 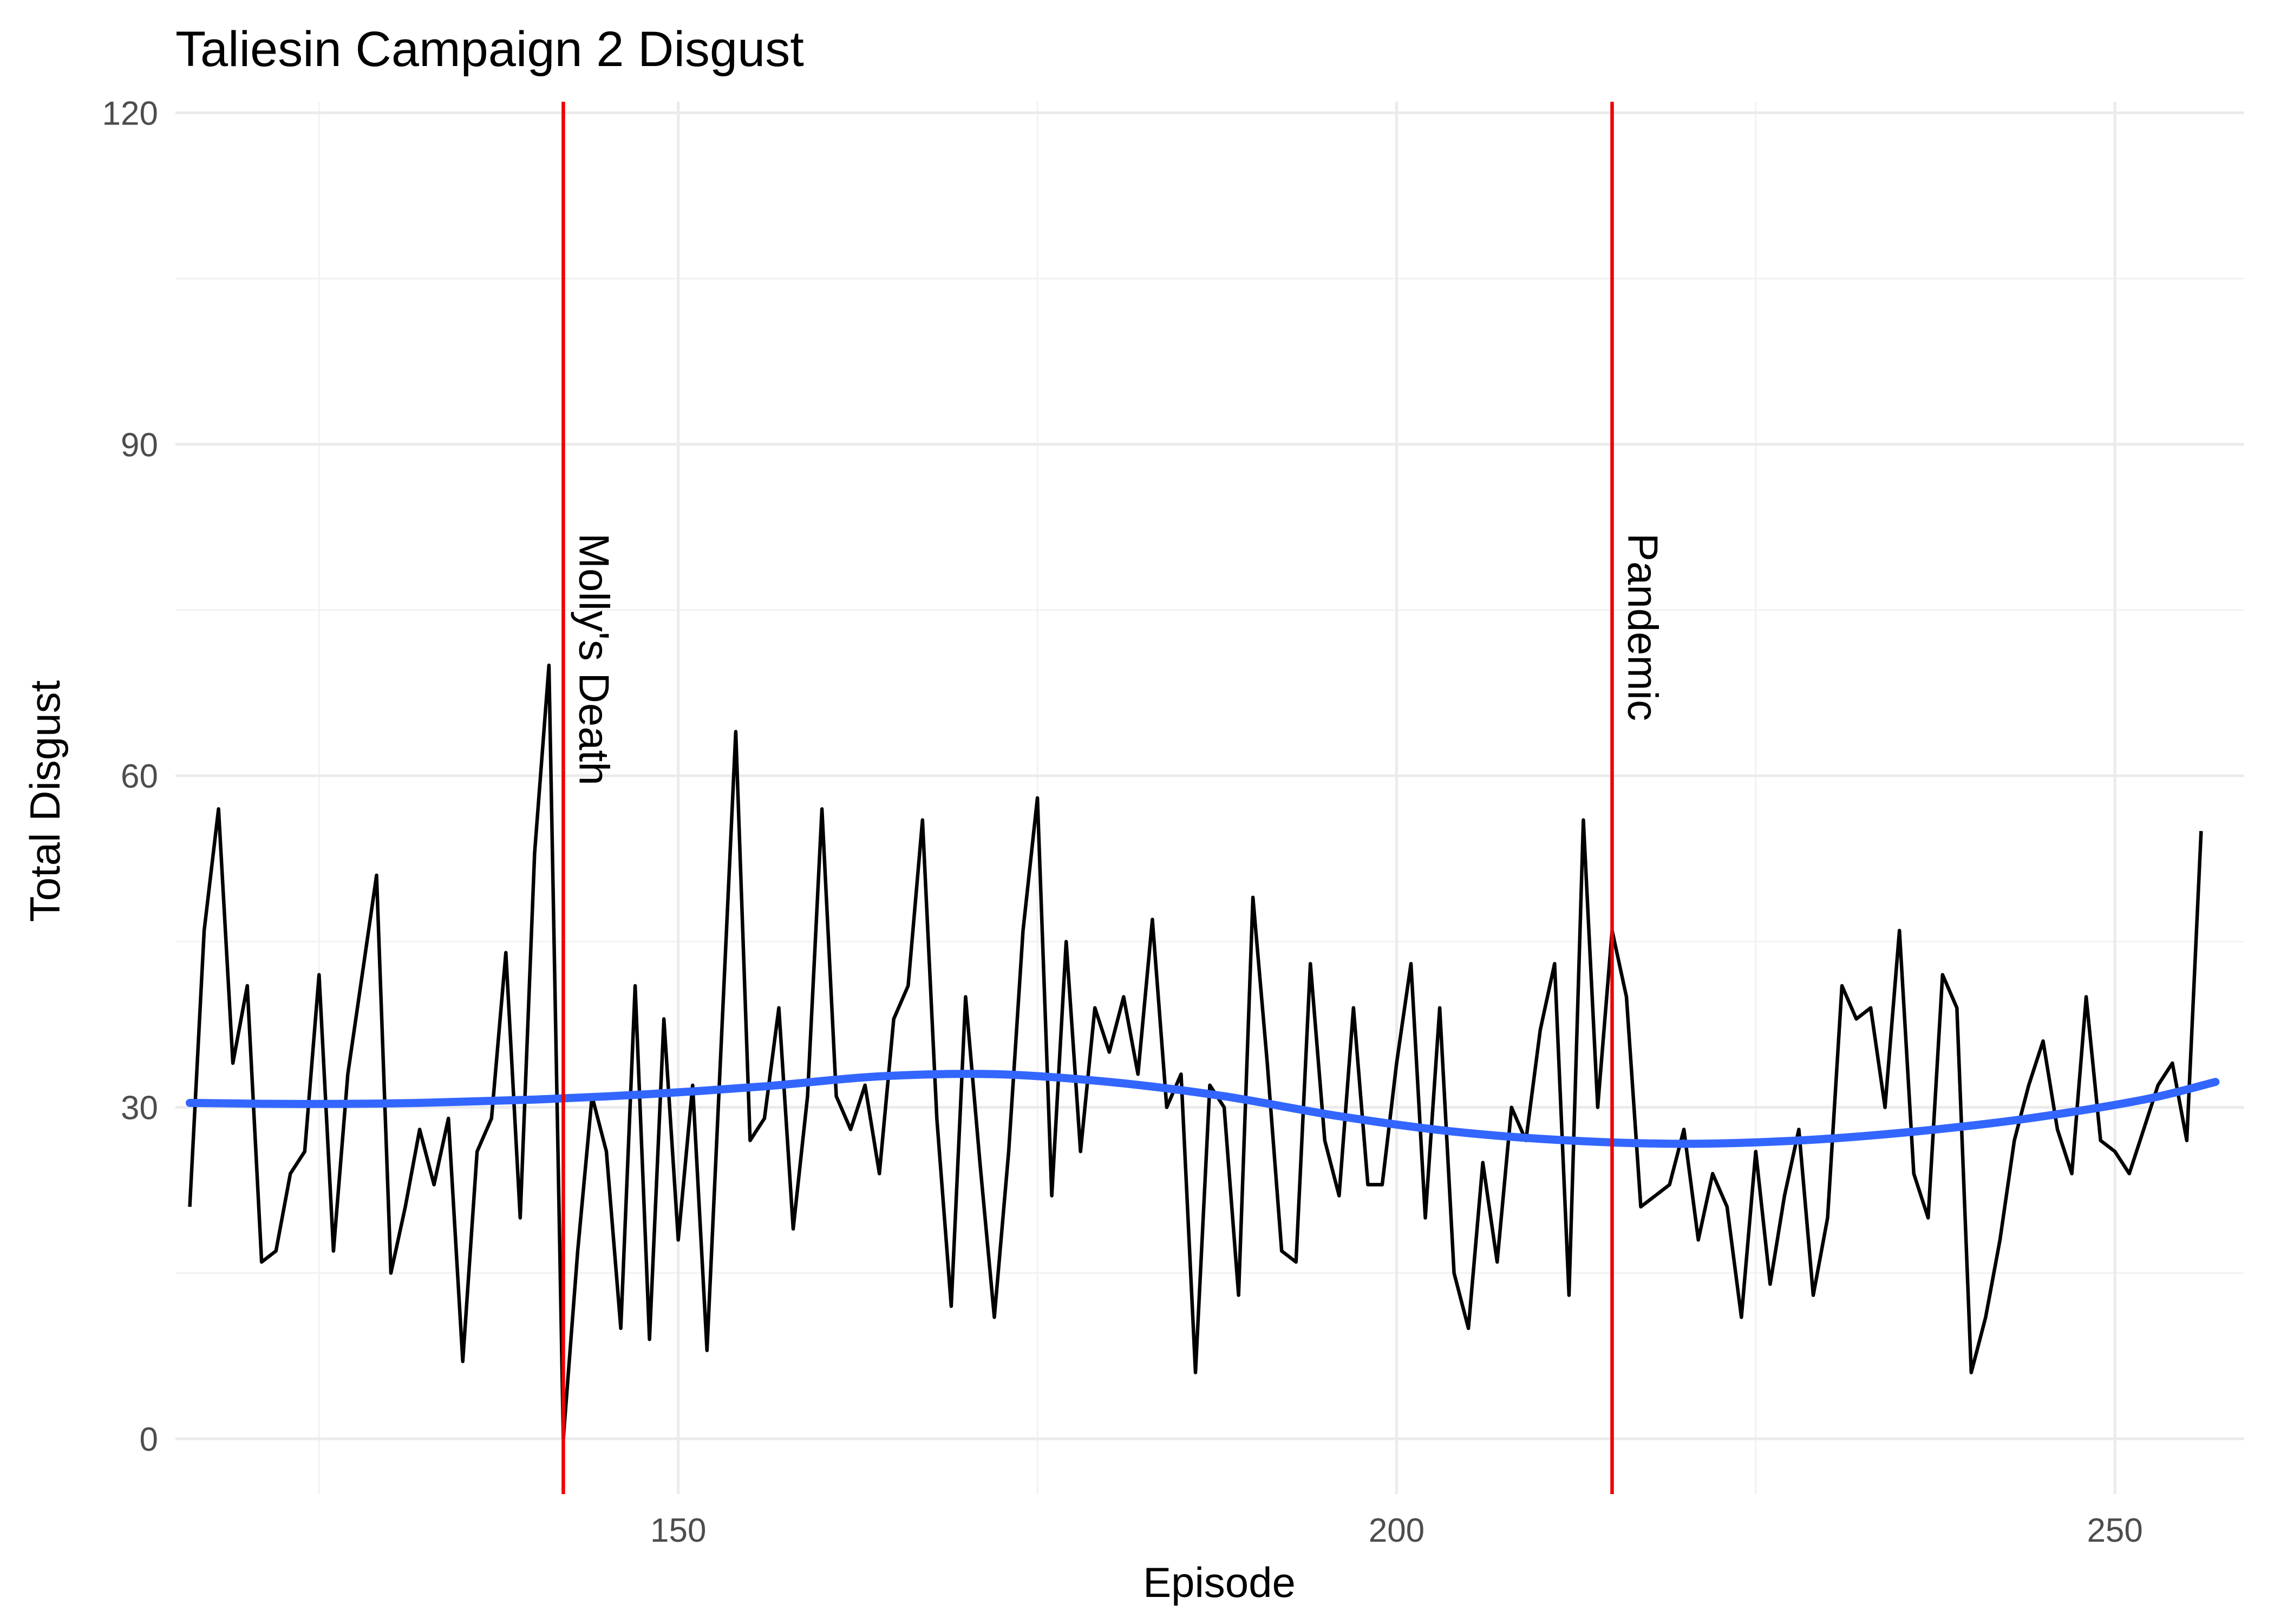 I want to click on smooth-line, so click(x=1203, y=1109).